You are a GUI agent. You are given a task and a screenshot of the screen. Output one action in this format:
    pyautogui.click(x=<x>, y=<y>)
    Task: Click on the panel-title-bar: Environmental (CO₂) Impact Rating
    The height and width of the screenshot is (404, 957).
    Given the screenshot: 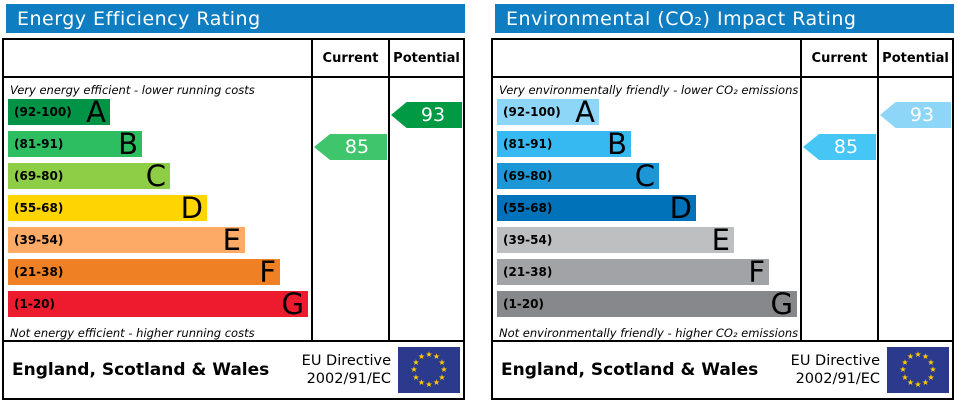 What is the action you would take?
    pyautogui.click(x=724, y=18)
    